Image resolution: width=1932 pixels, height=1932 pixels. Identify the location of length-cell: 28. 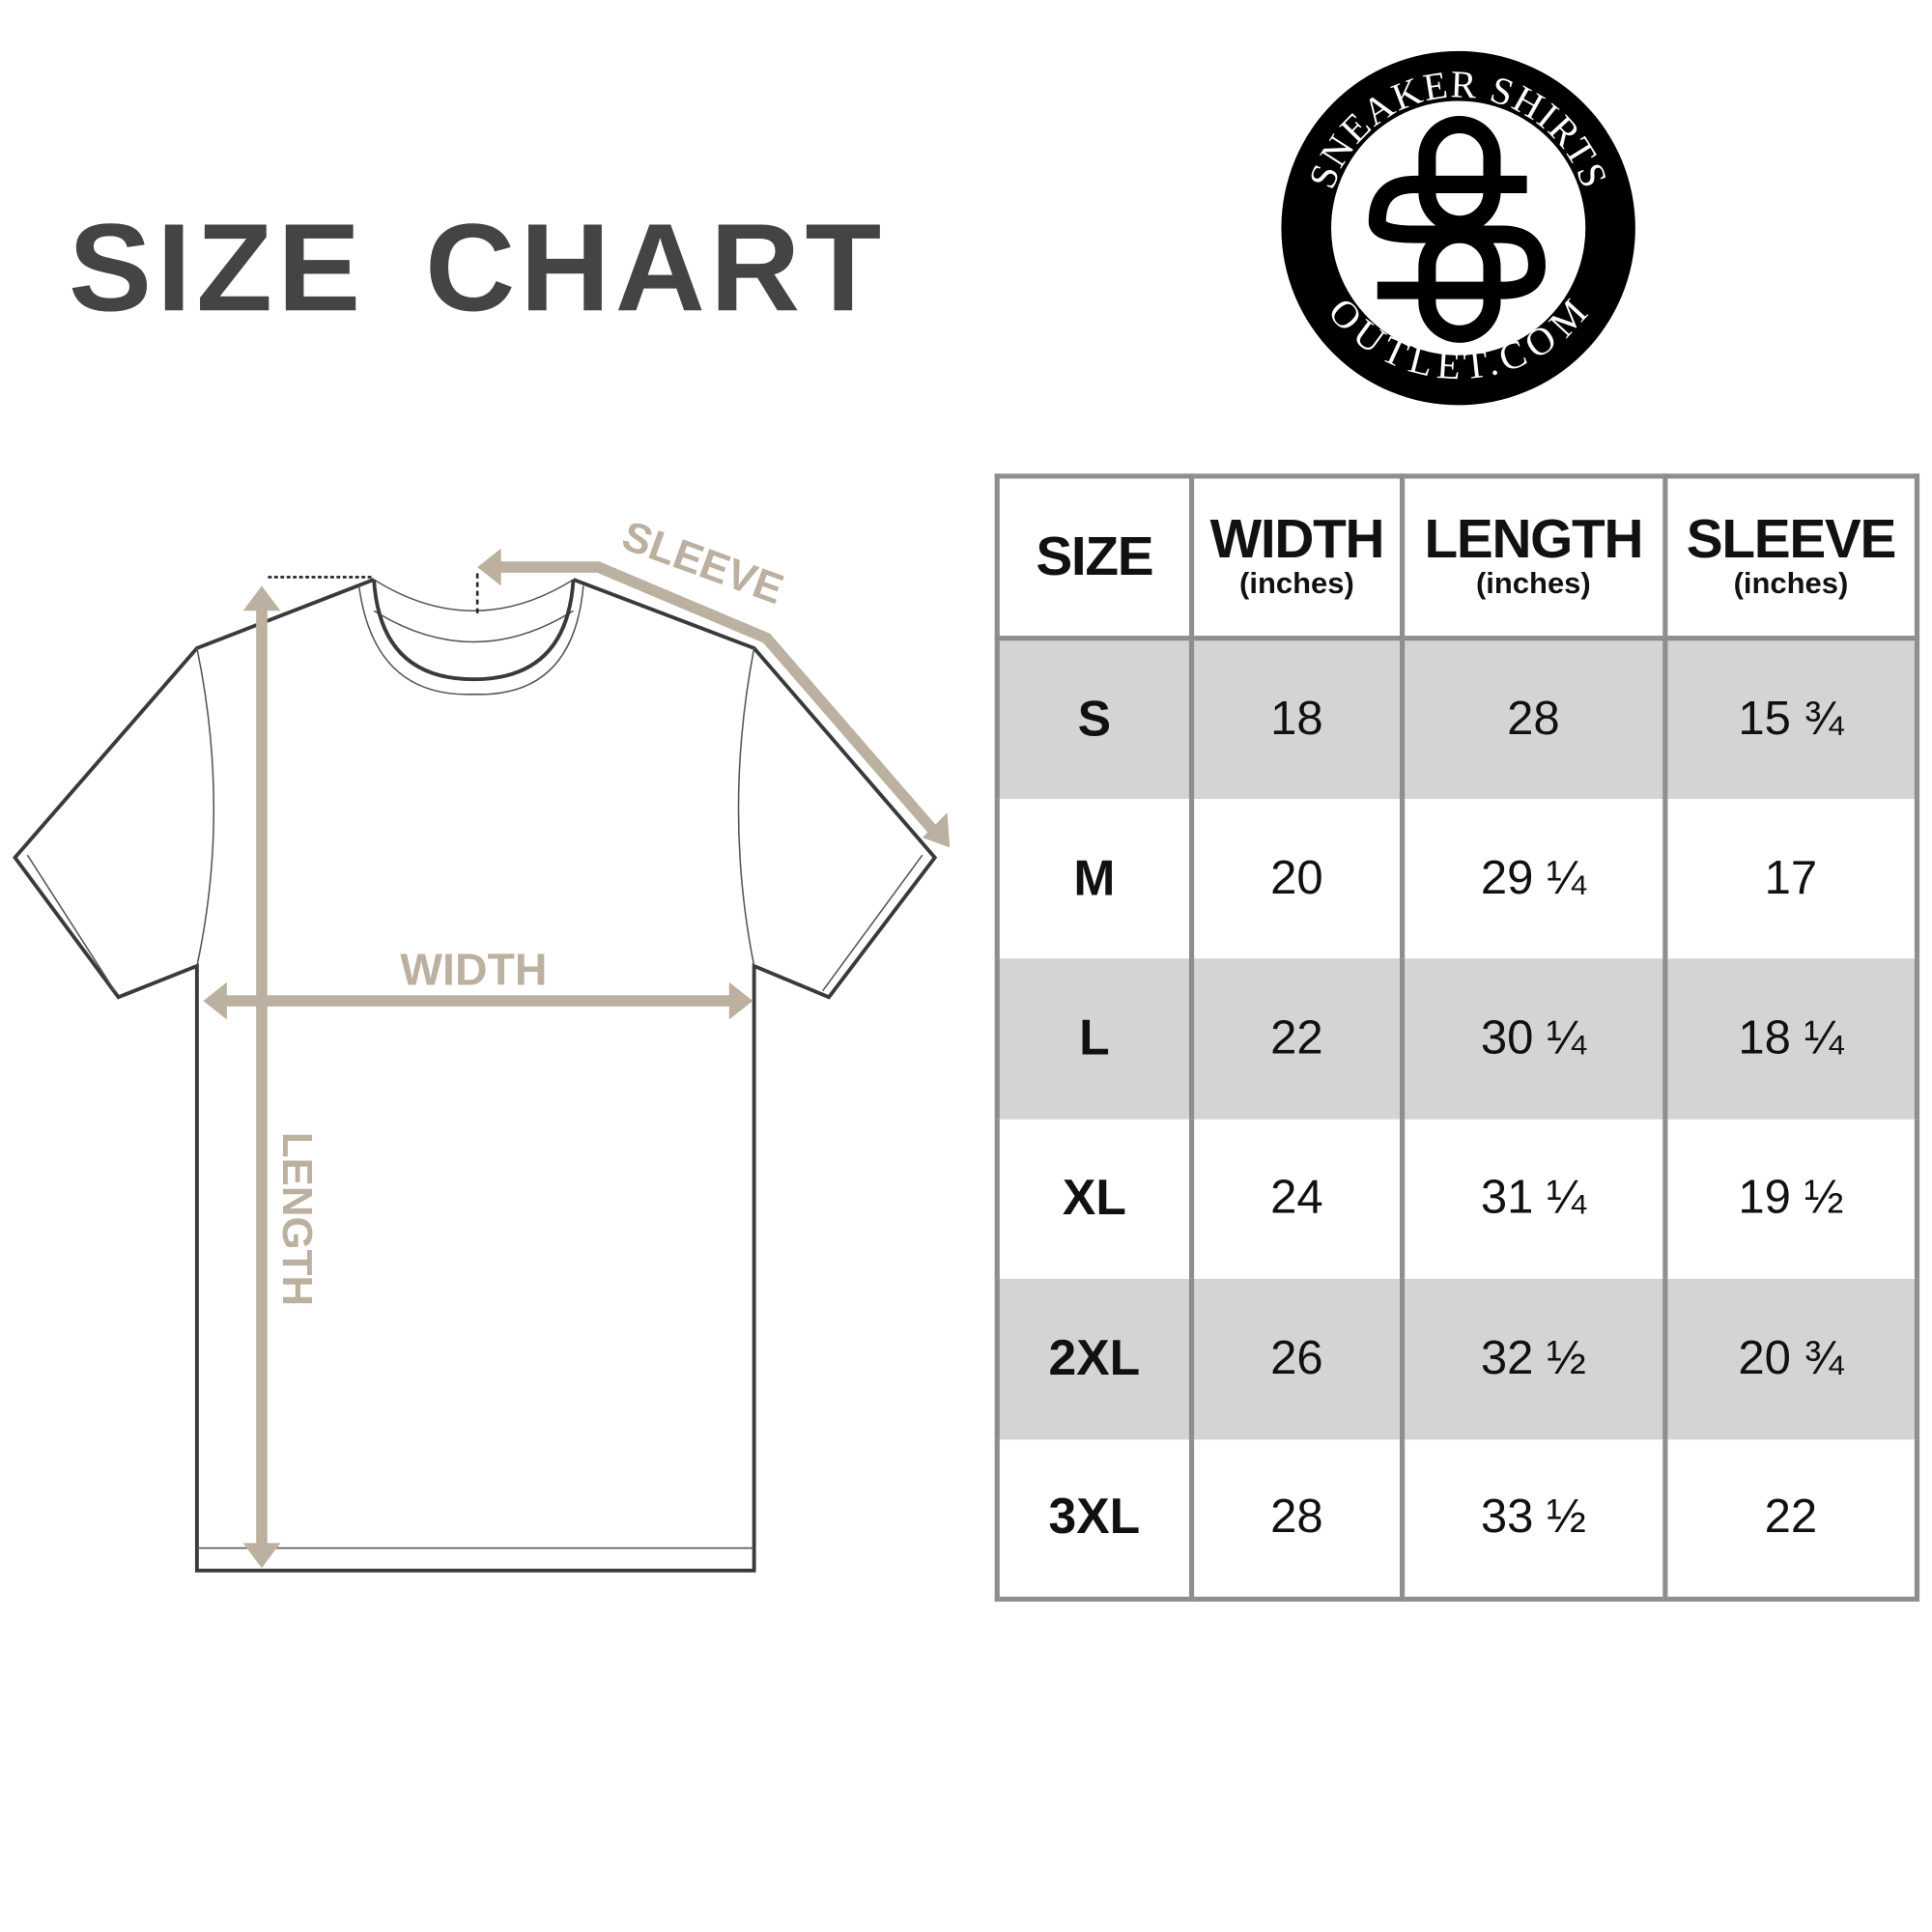
(1533, 719).